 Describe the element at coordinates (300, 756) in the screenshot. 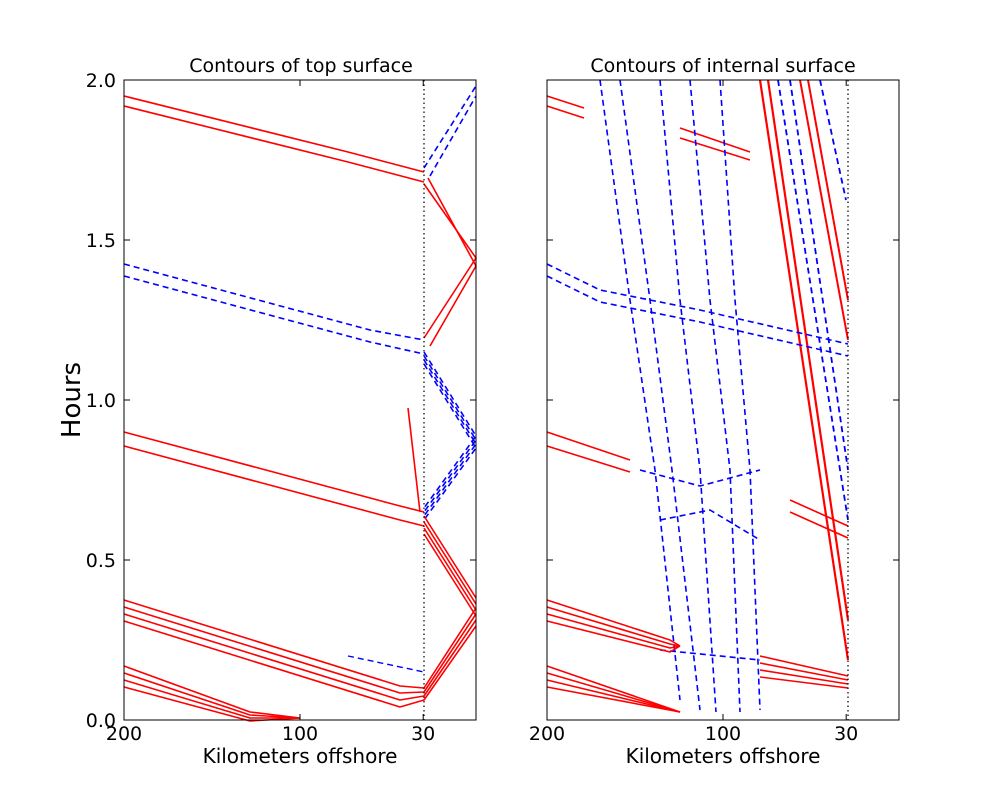

I see `x-axis-label-left: Kilometers offshore` at that location.